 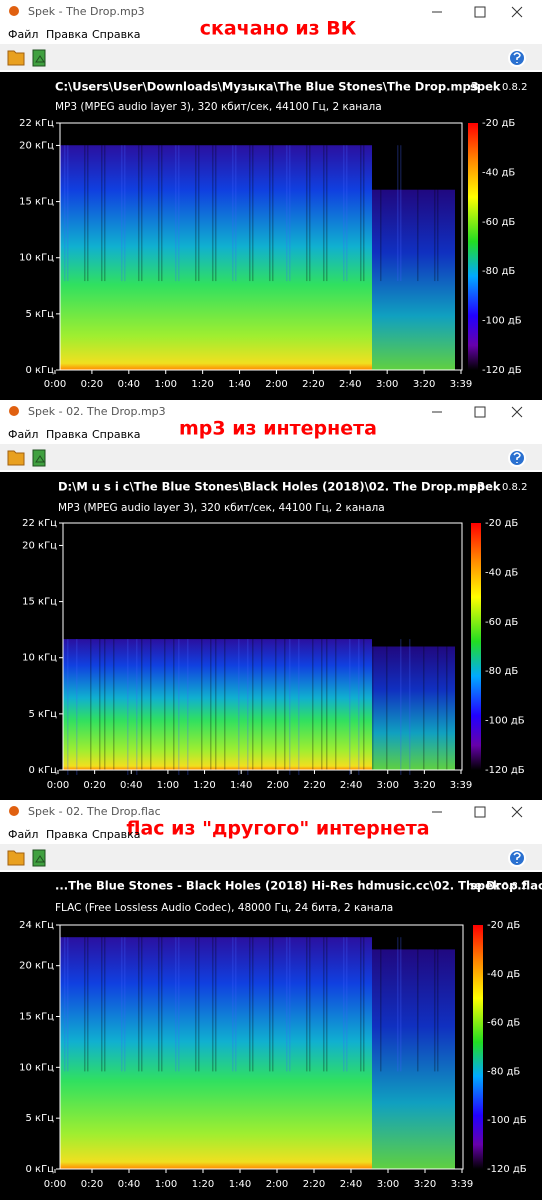 What do you see at coordinates (503, 1071) in the screenshot?
I see `db-label: -80 дБ` at bounding box center [503, 1071].